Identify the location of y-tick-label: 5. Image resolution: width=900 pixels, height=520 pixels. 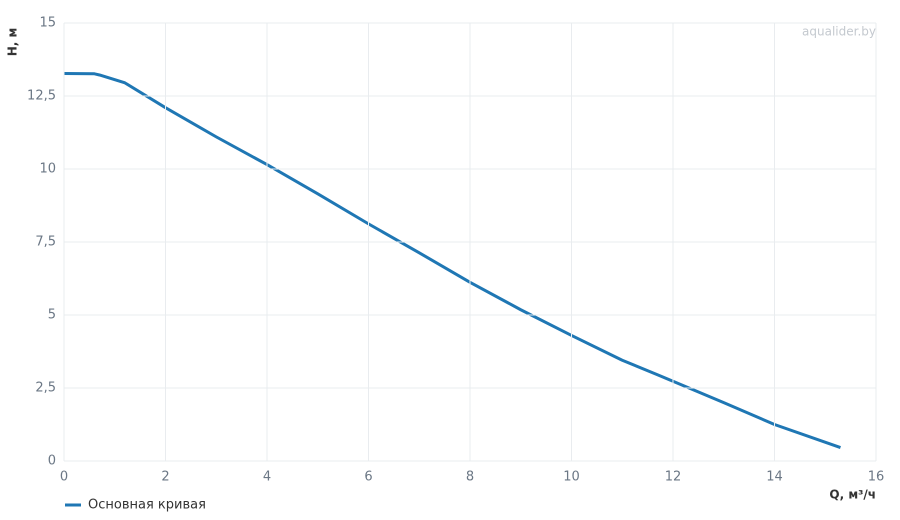
(52, 315).